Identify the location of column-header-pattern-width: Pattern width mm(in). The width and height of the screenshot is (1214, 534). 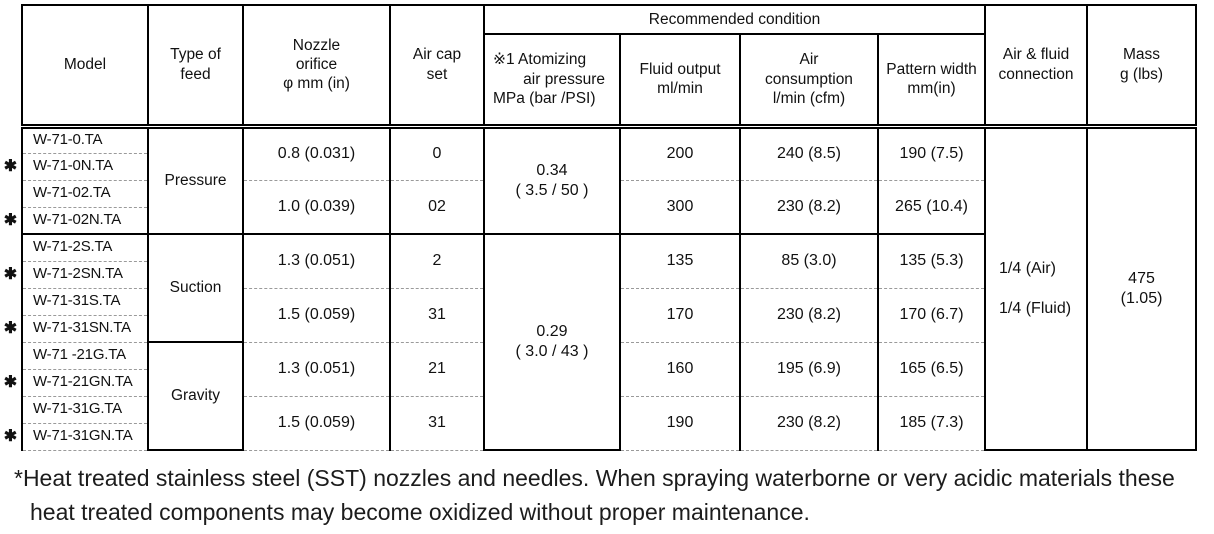
(931, 81).